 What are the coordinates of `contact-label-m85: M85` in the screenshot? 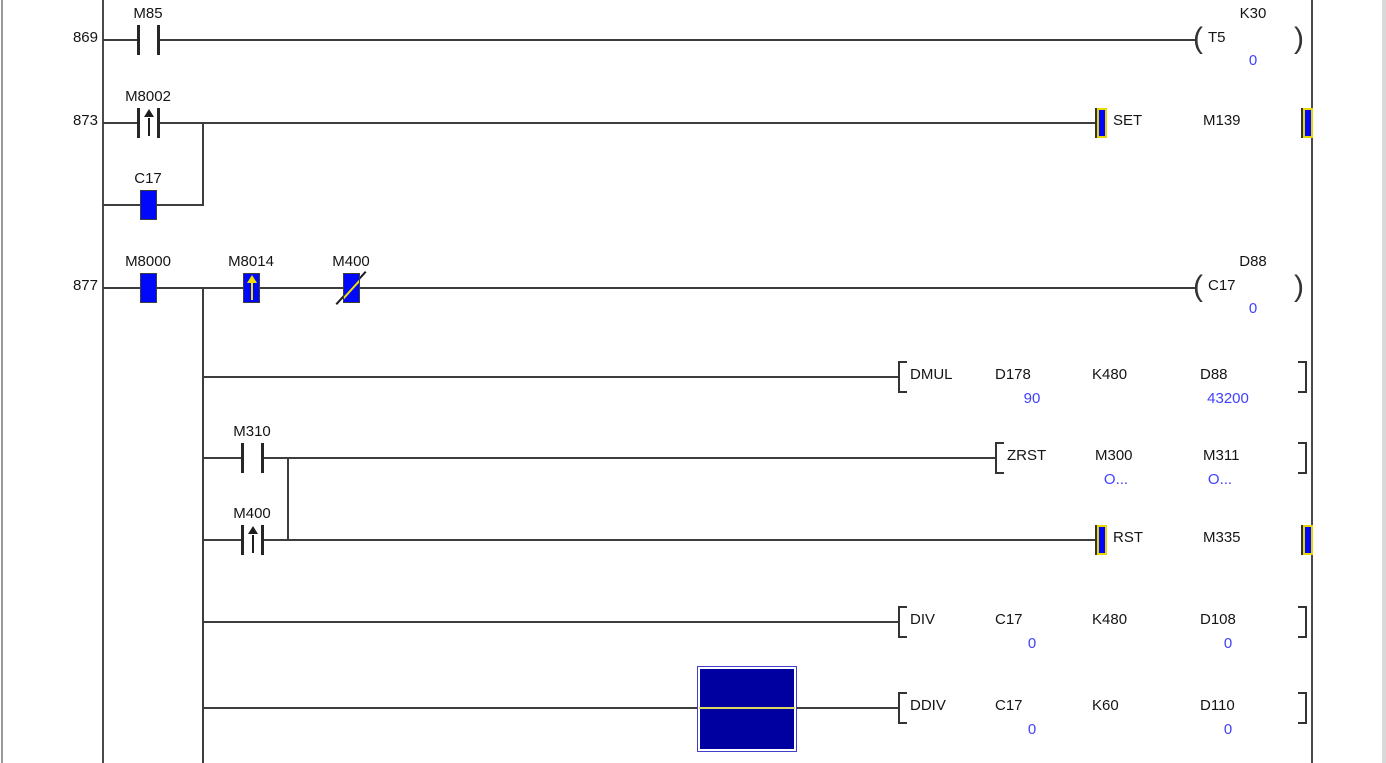 It's located at (148, 13).